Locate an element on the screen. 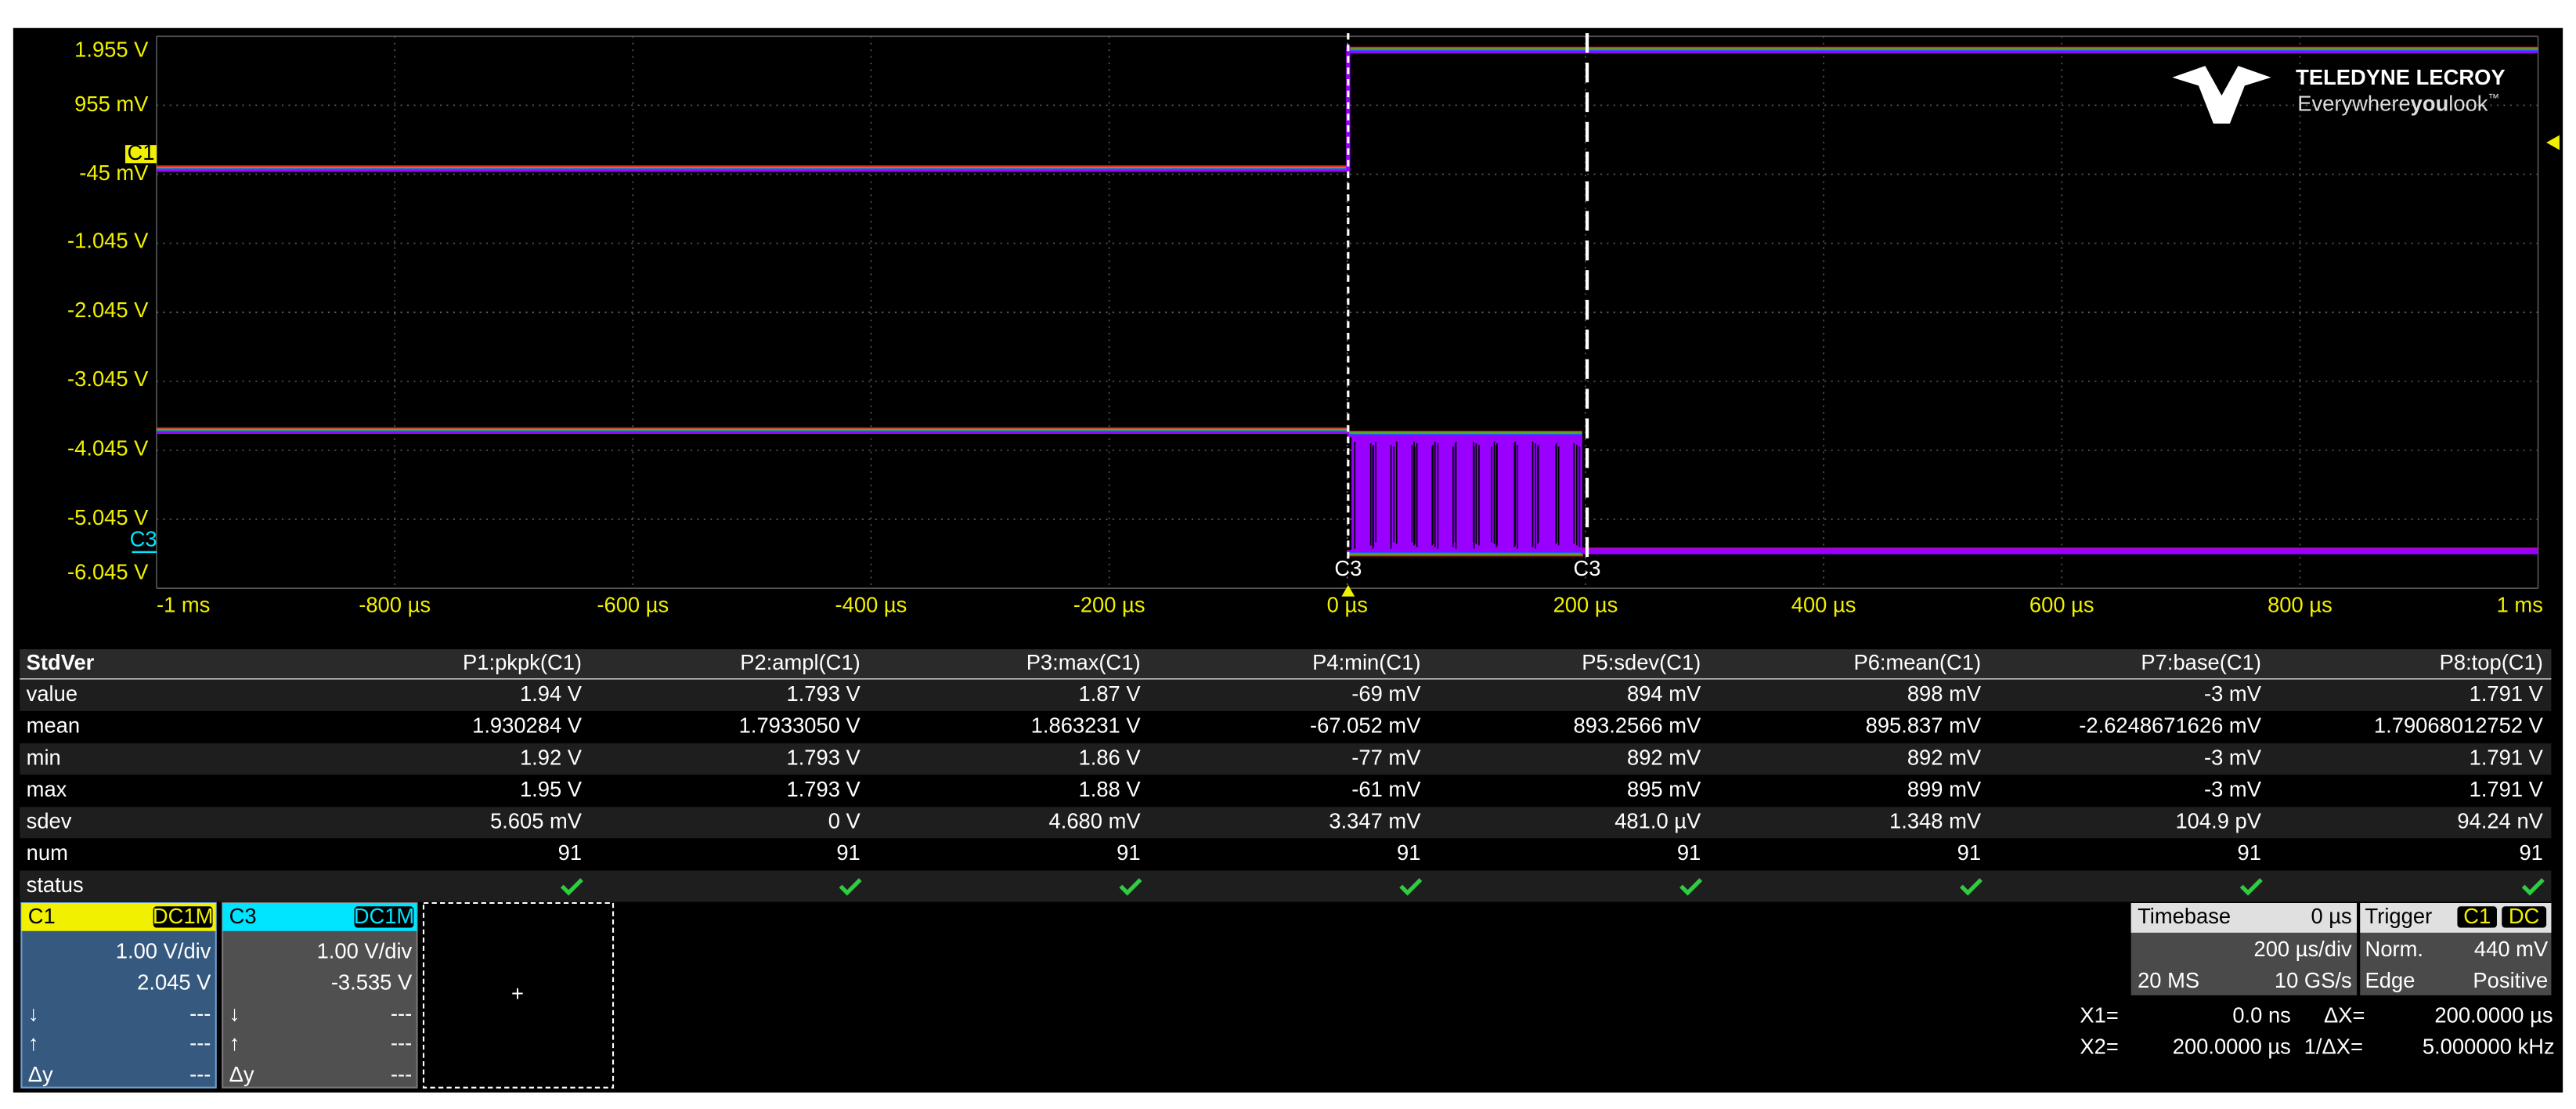  channel-name: C1 is located at coordinates (42, 916).